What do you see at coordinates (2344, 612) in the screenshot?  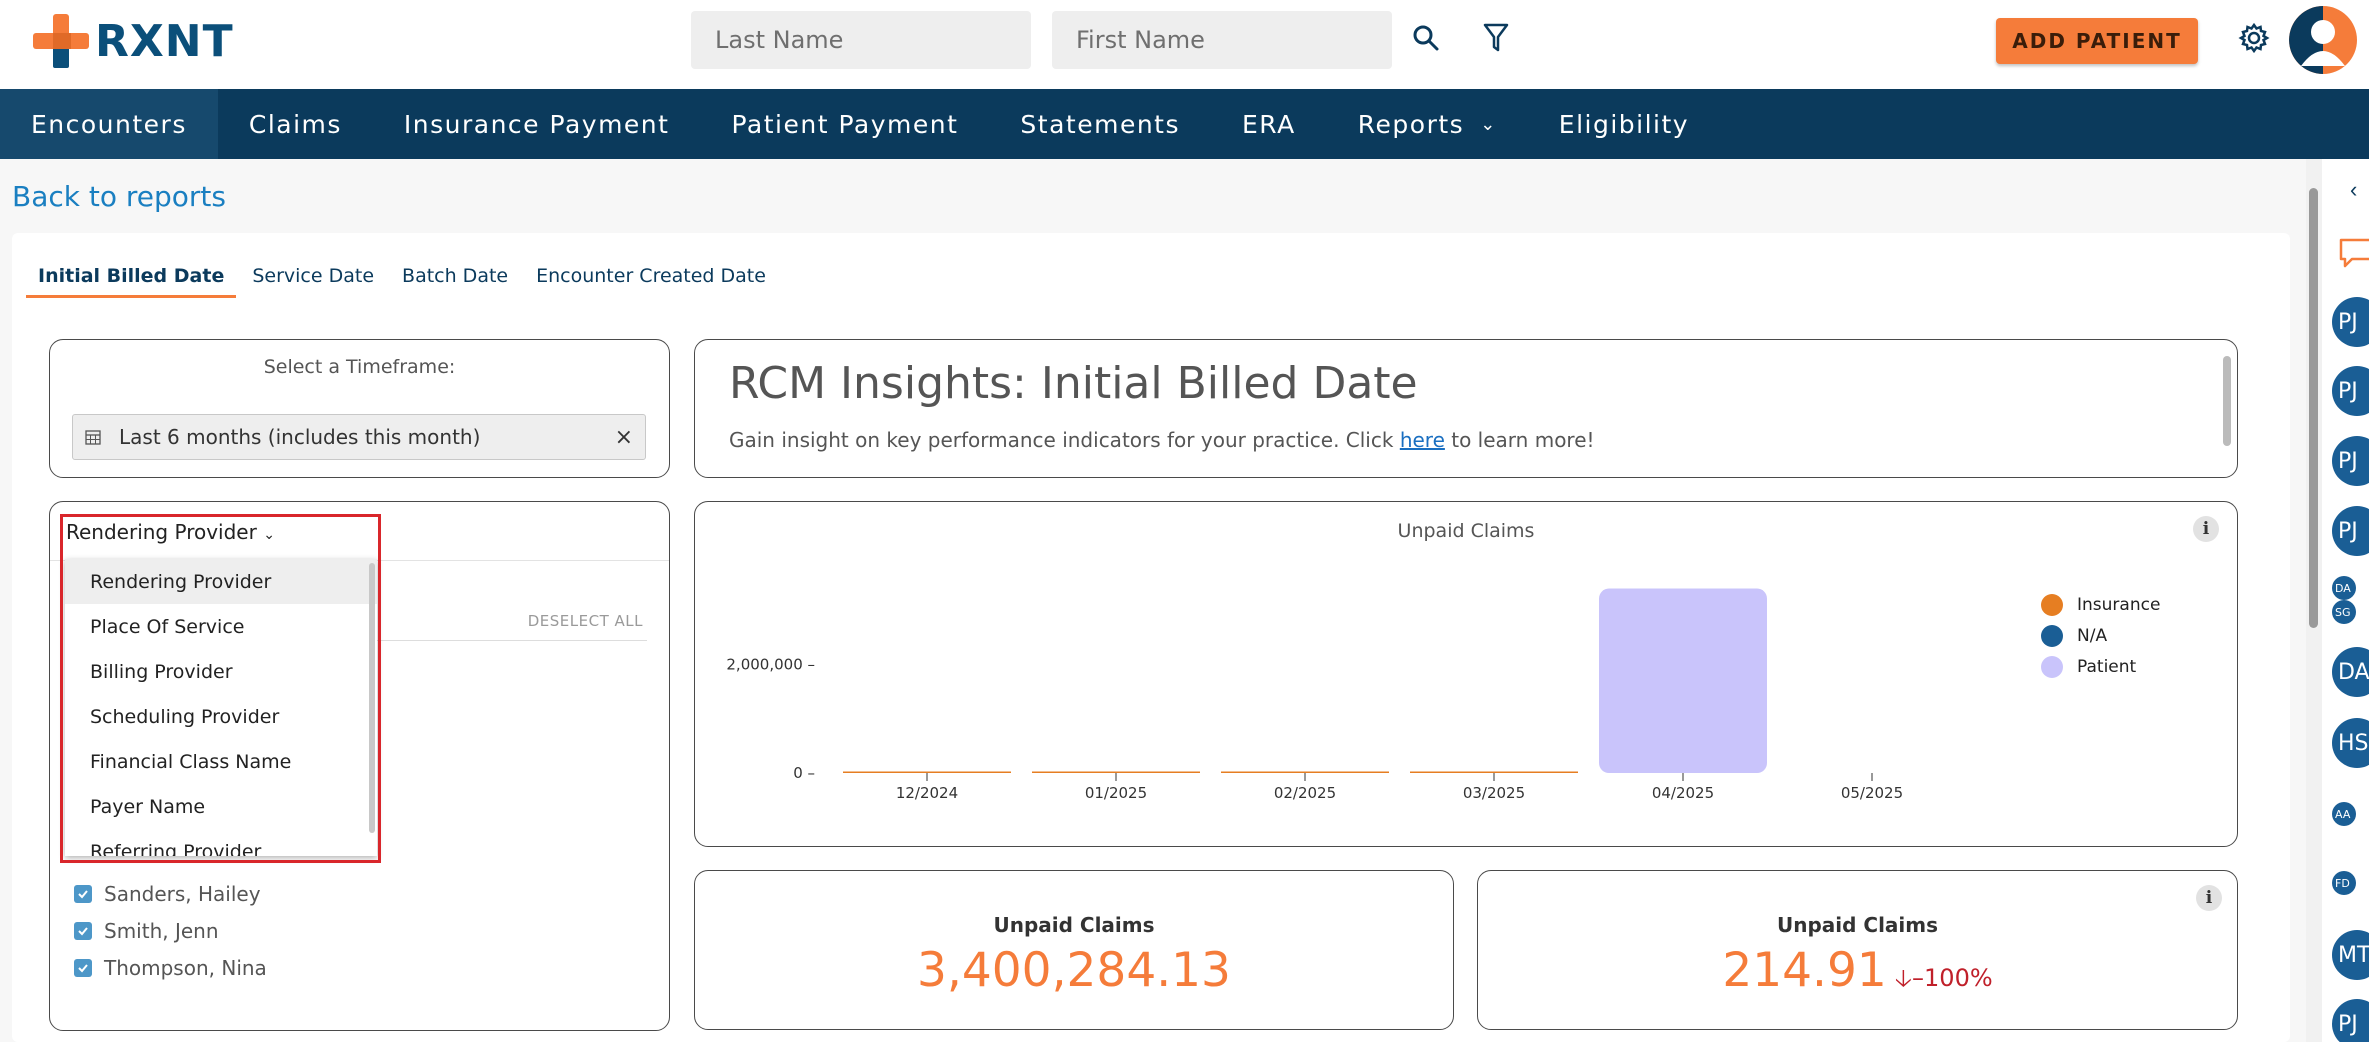 I see `user-bubble-small: SG` at bounding box center [2344, 612].